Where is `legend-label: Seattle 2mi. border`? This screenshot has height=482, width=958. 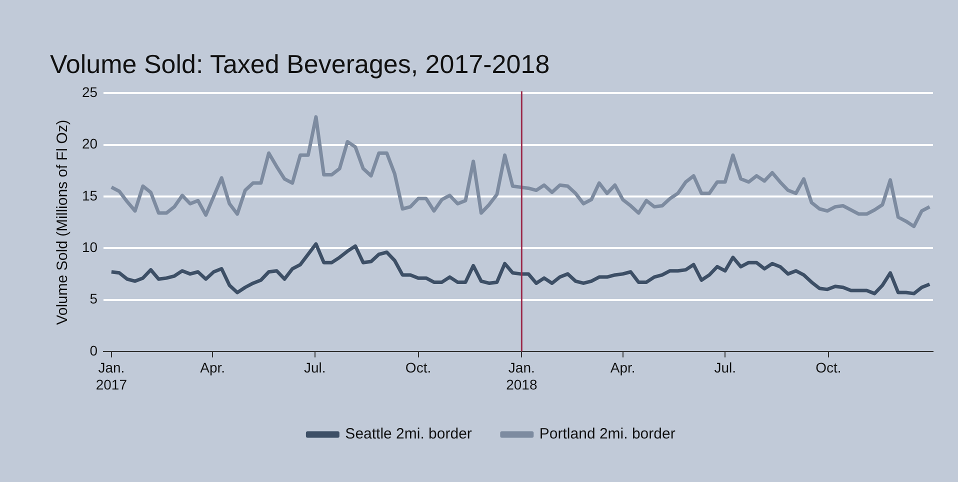
legend-label: Seattle 2mi. border is located at coordinates (408, 434).